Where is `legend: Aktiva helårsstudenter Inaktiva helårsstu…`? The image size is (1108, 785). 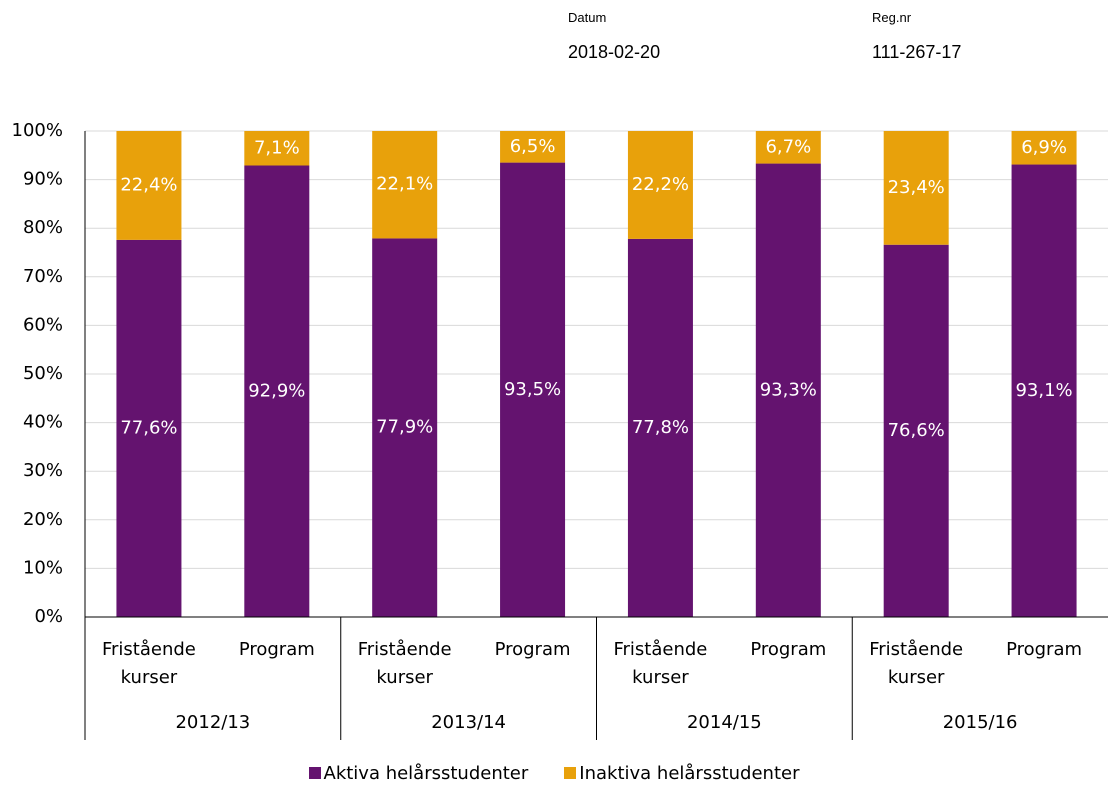 legend: Aktiva helårsstudenter Inaktiva helårsstu… is located at coordinates (554, 773).